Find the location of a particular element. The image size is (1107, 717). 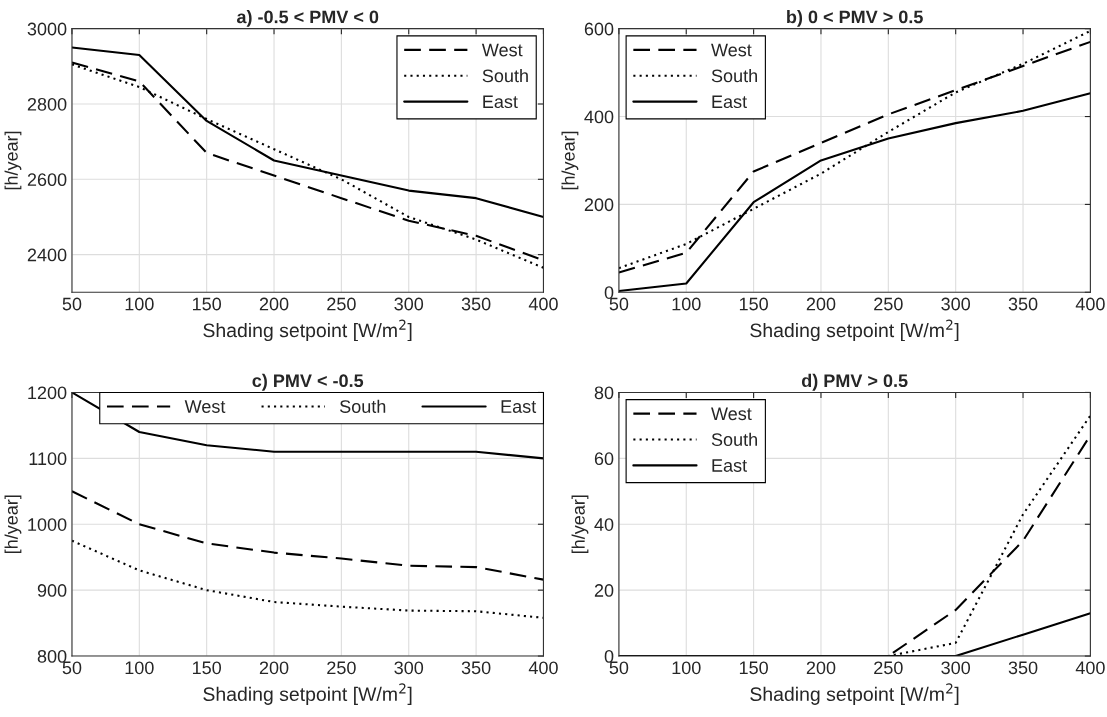

y-tick-label: 3000 is located at coordinates (47, 29).